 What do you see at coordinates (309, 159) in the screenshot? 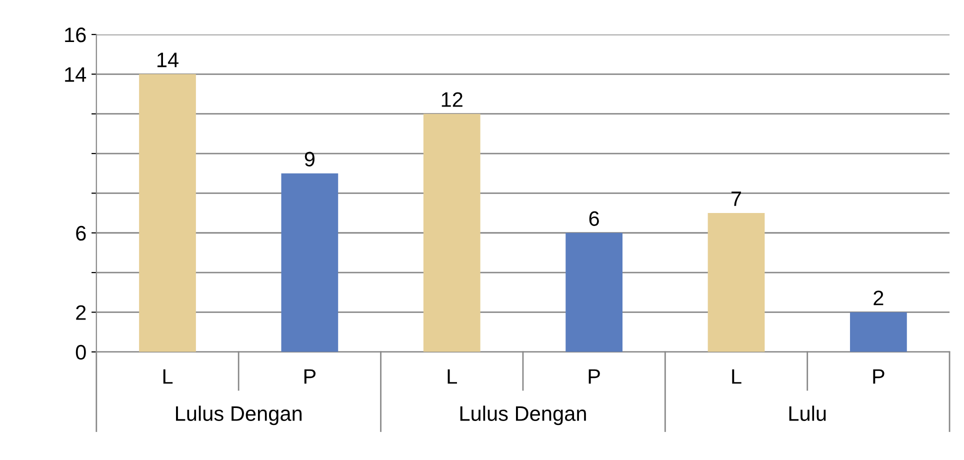
I see `data-label: 9` at bounding box center [309, 159].